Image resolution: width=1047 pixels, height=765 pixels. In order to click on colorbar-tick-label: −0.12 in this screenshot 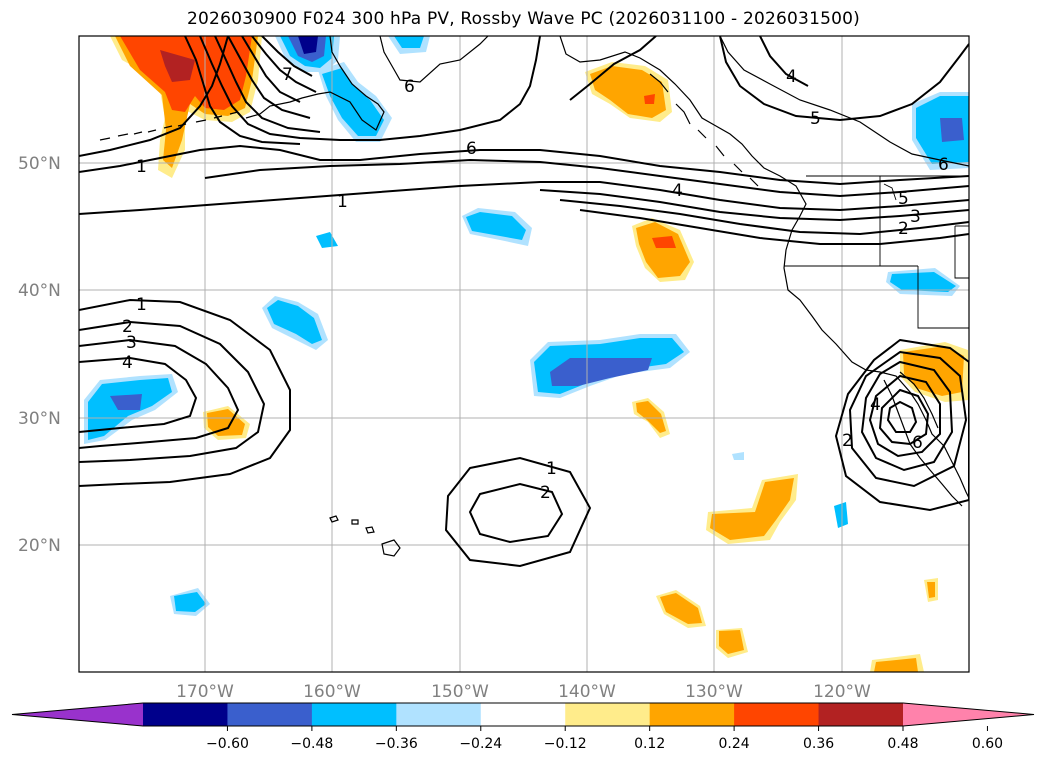, I will do `click(565, 744)`.